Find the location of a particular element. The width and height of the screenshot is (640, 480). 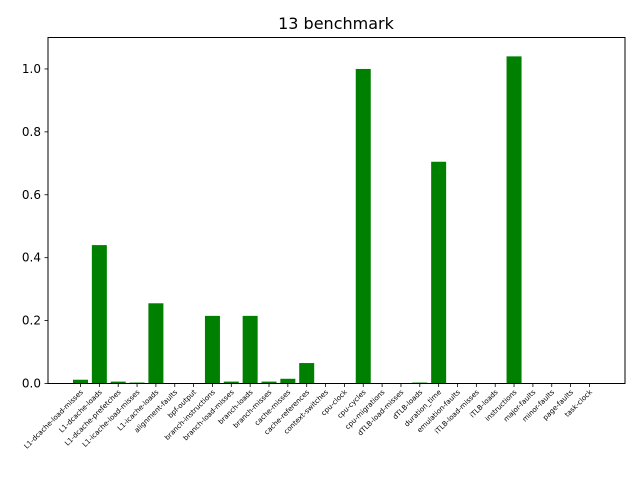

bar-L1-dcache-load-misses is located at coordinates (80, 381).